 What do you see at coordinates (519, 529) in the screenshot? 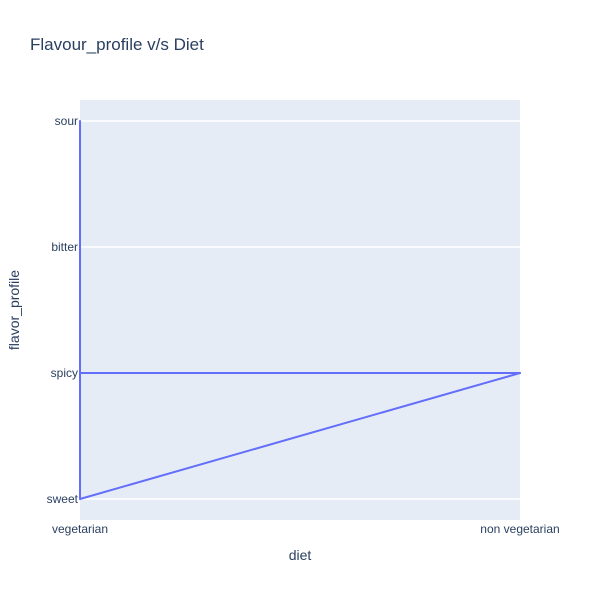
I see `x-tick-non-vegetarian: non vegetarian` at bounding box center [519, 529].